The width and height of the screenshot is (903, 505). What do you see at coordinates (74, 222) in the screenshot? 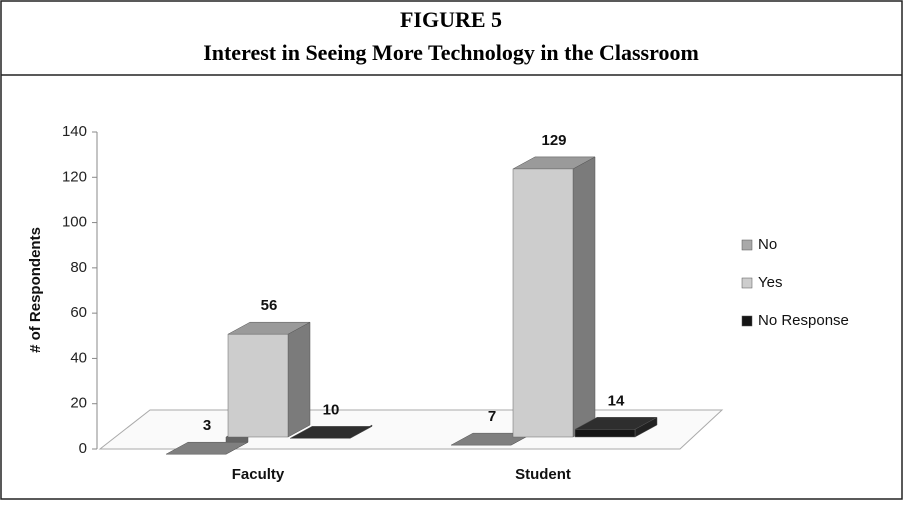
I see `y-tick-label: 100` at bounding box center [74, 222].